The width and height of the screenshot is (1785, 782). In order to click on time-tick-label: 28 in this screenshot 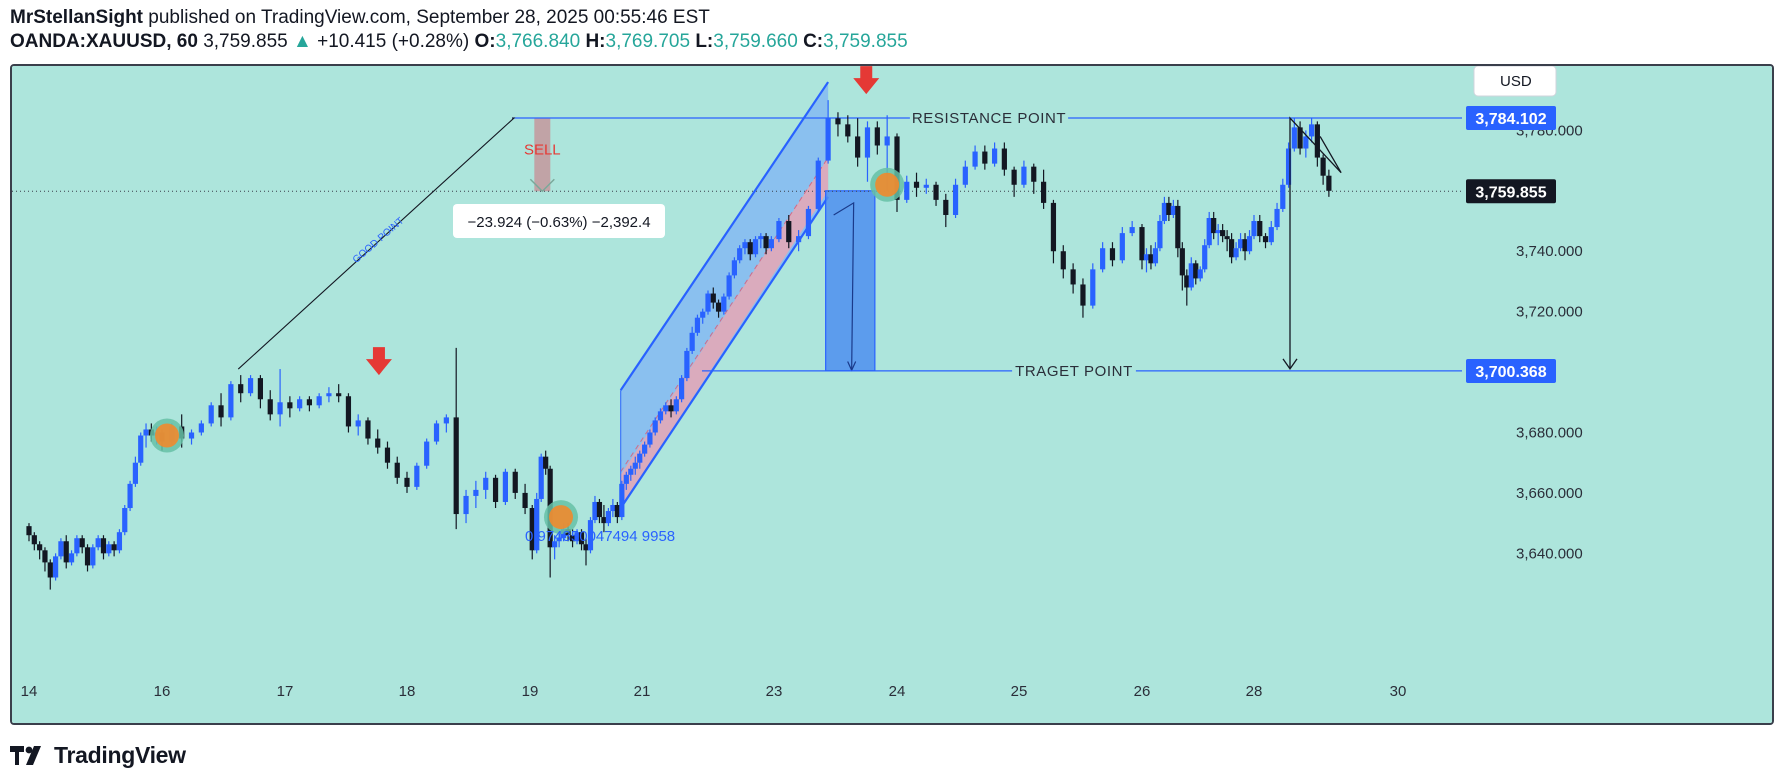, I will do `click(1254, 691)`.